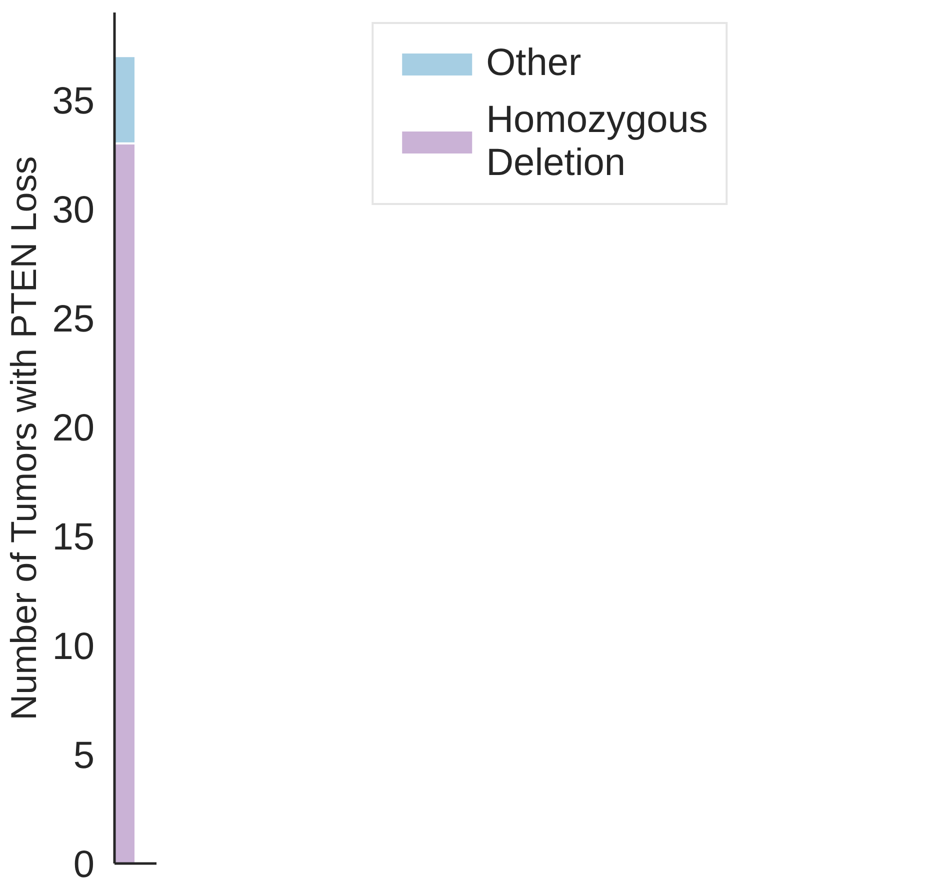  What do you see at coordinates (73, 647) in the screenshot?
I see `y-tick-label: 10` at bounding box center [73, 647].